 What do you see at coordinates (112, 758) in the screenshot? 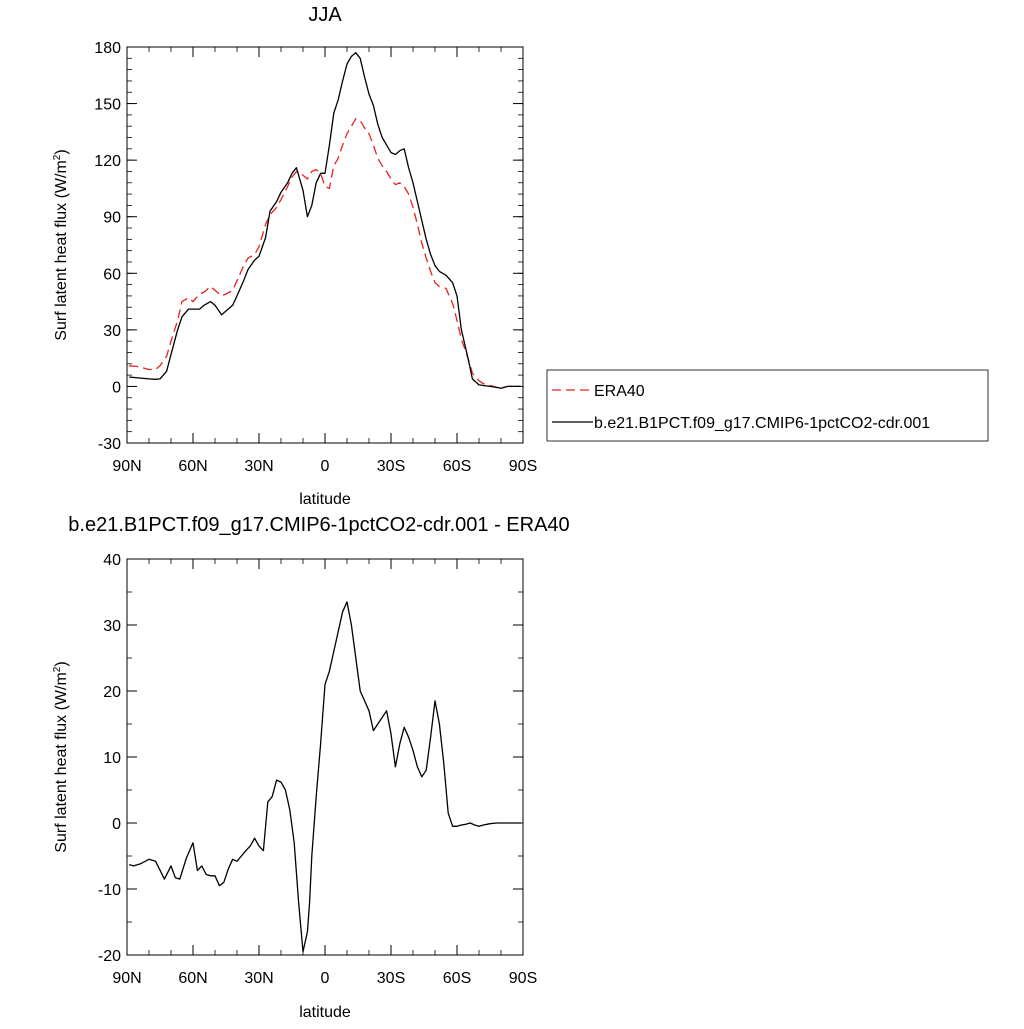
I see `y-tick-label: 10` at bounding box center [112, 758].